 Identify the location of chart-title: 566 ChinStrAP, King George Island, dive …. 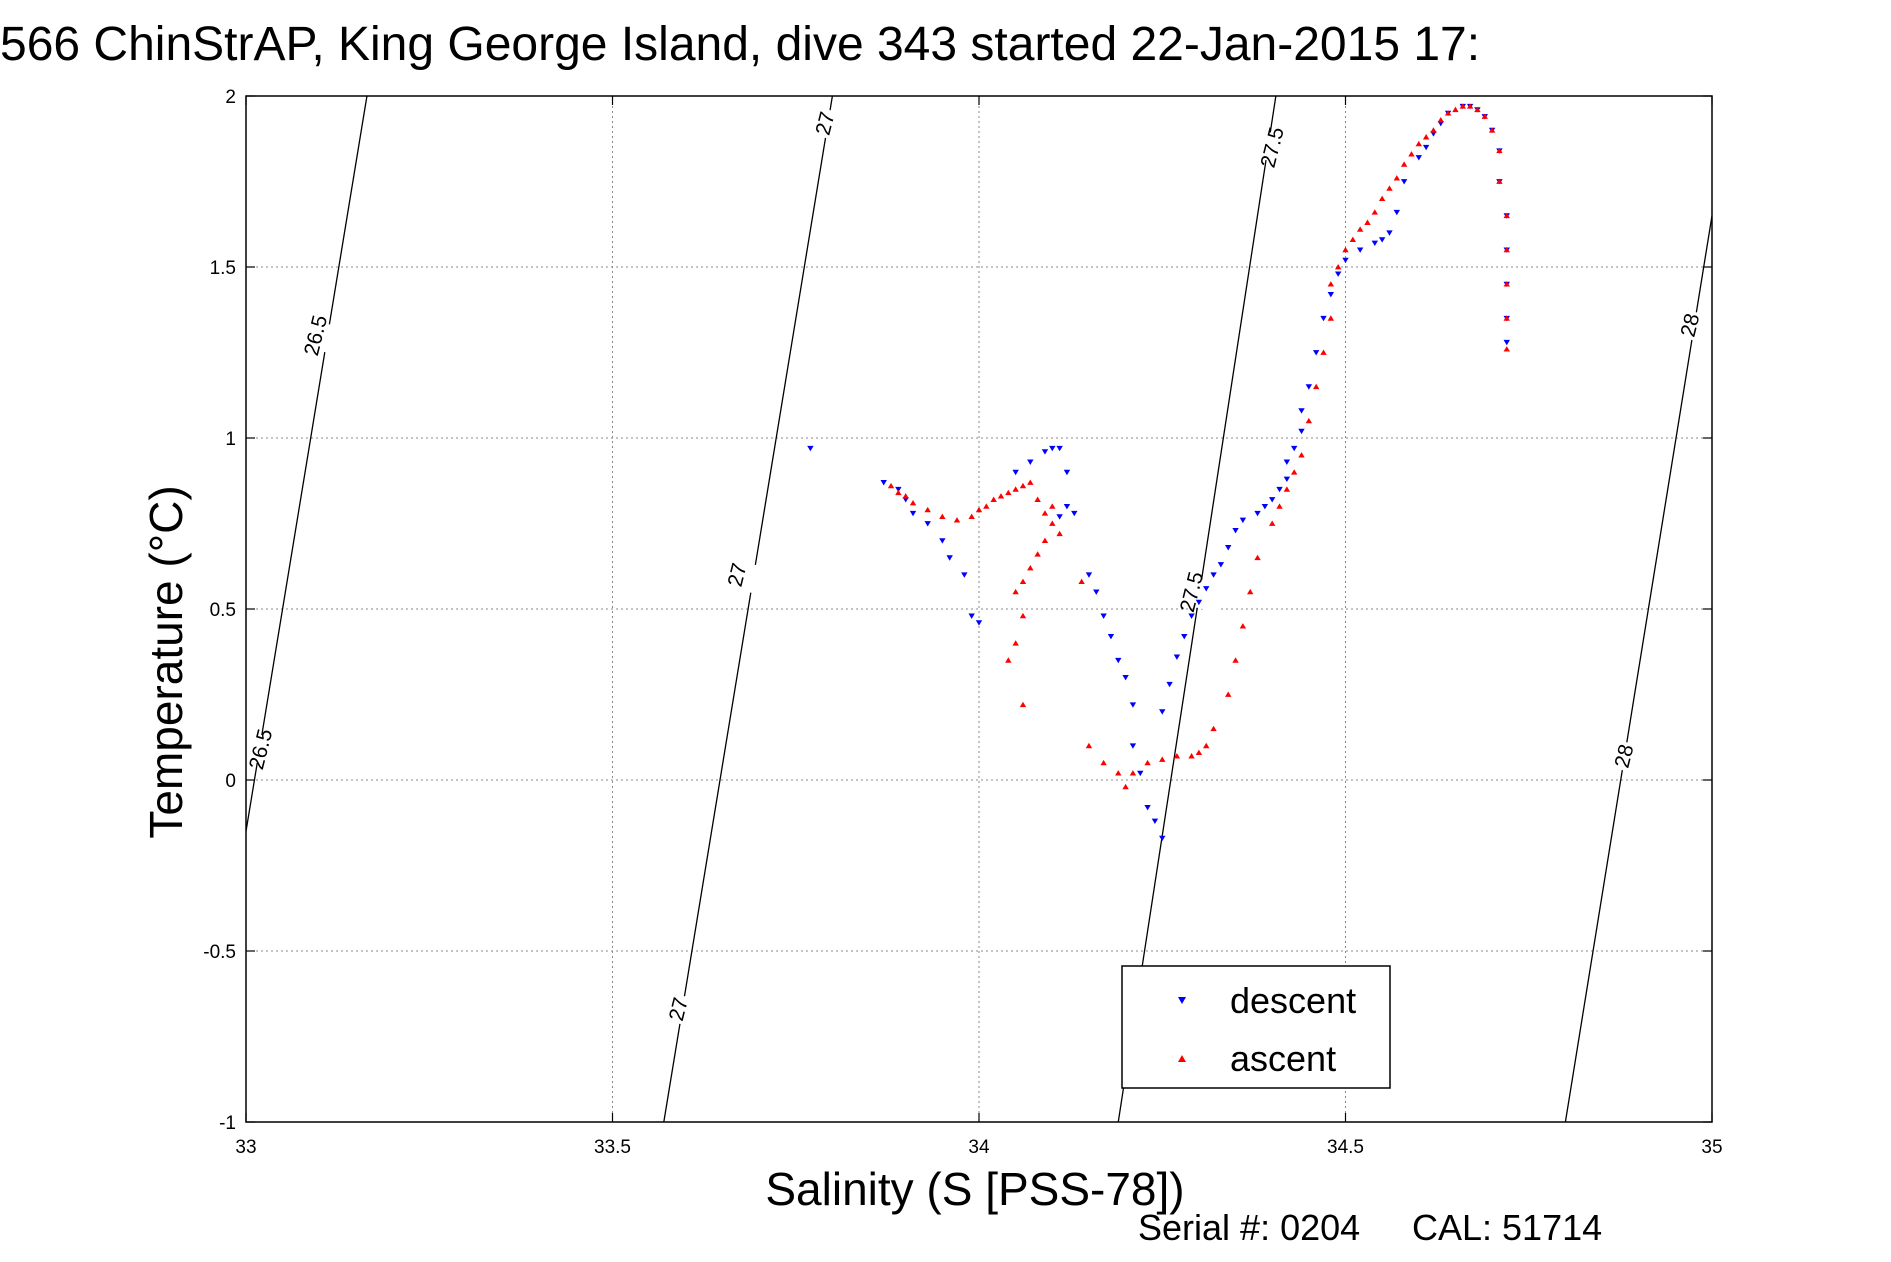
(740, 44).